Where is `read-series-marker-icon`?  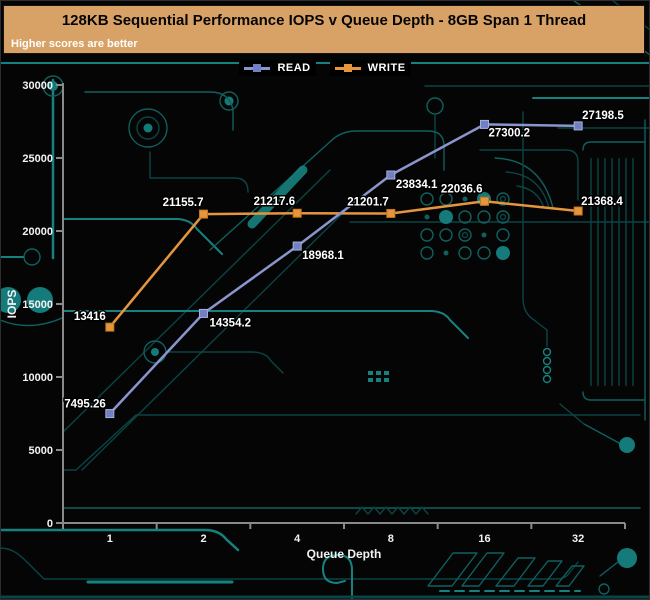 read-series-marker-icon is located at coordinates (257, 67).